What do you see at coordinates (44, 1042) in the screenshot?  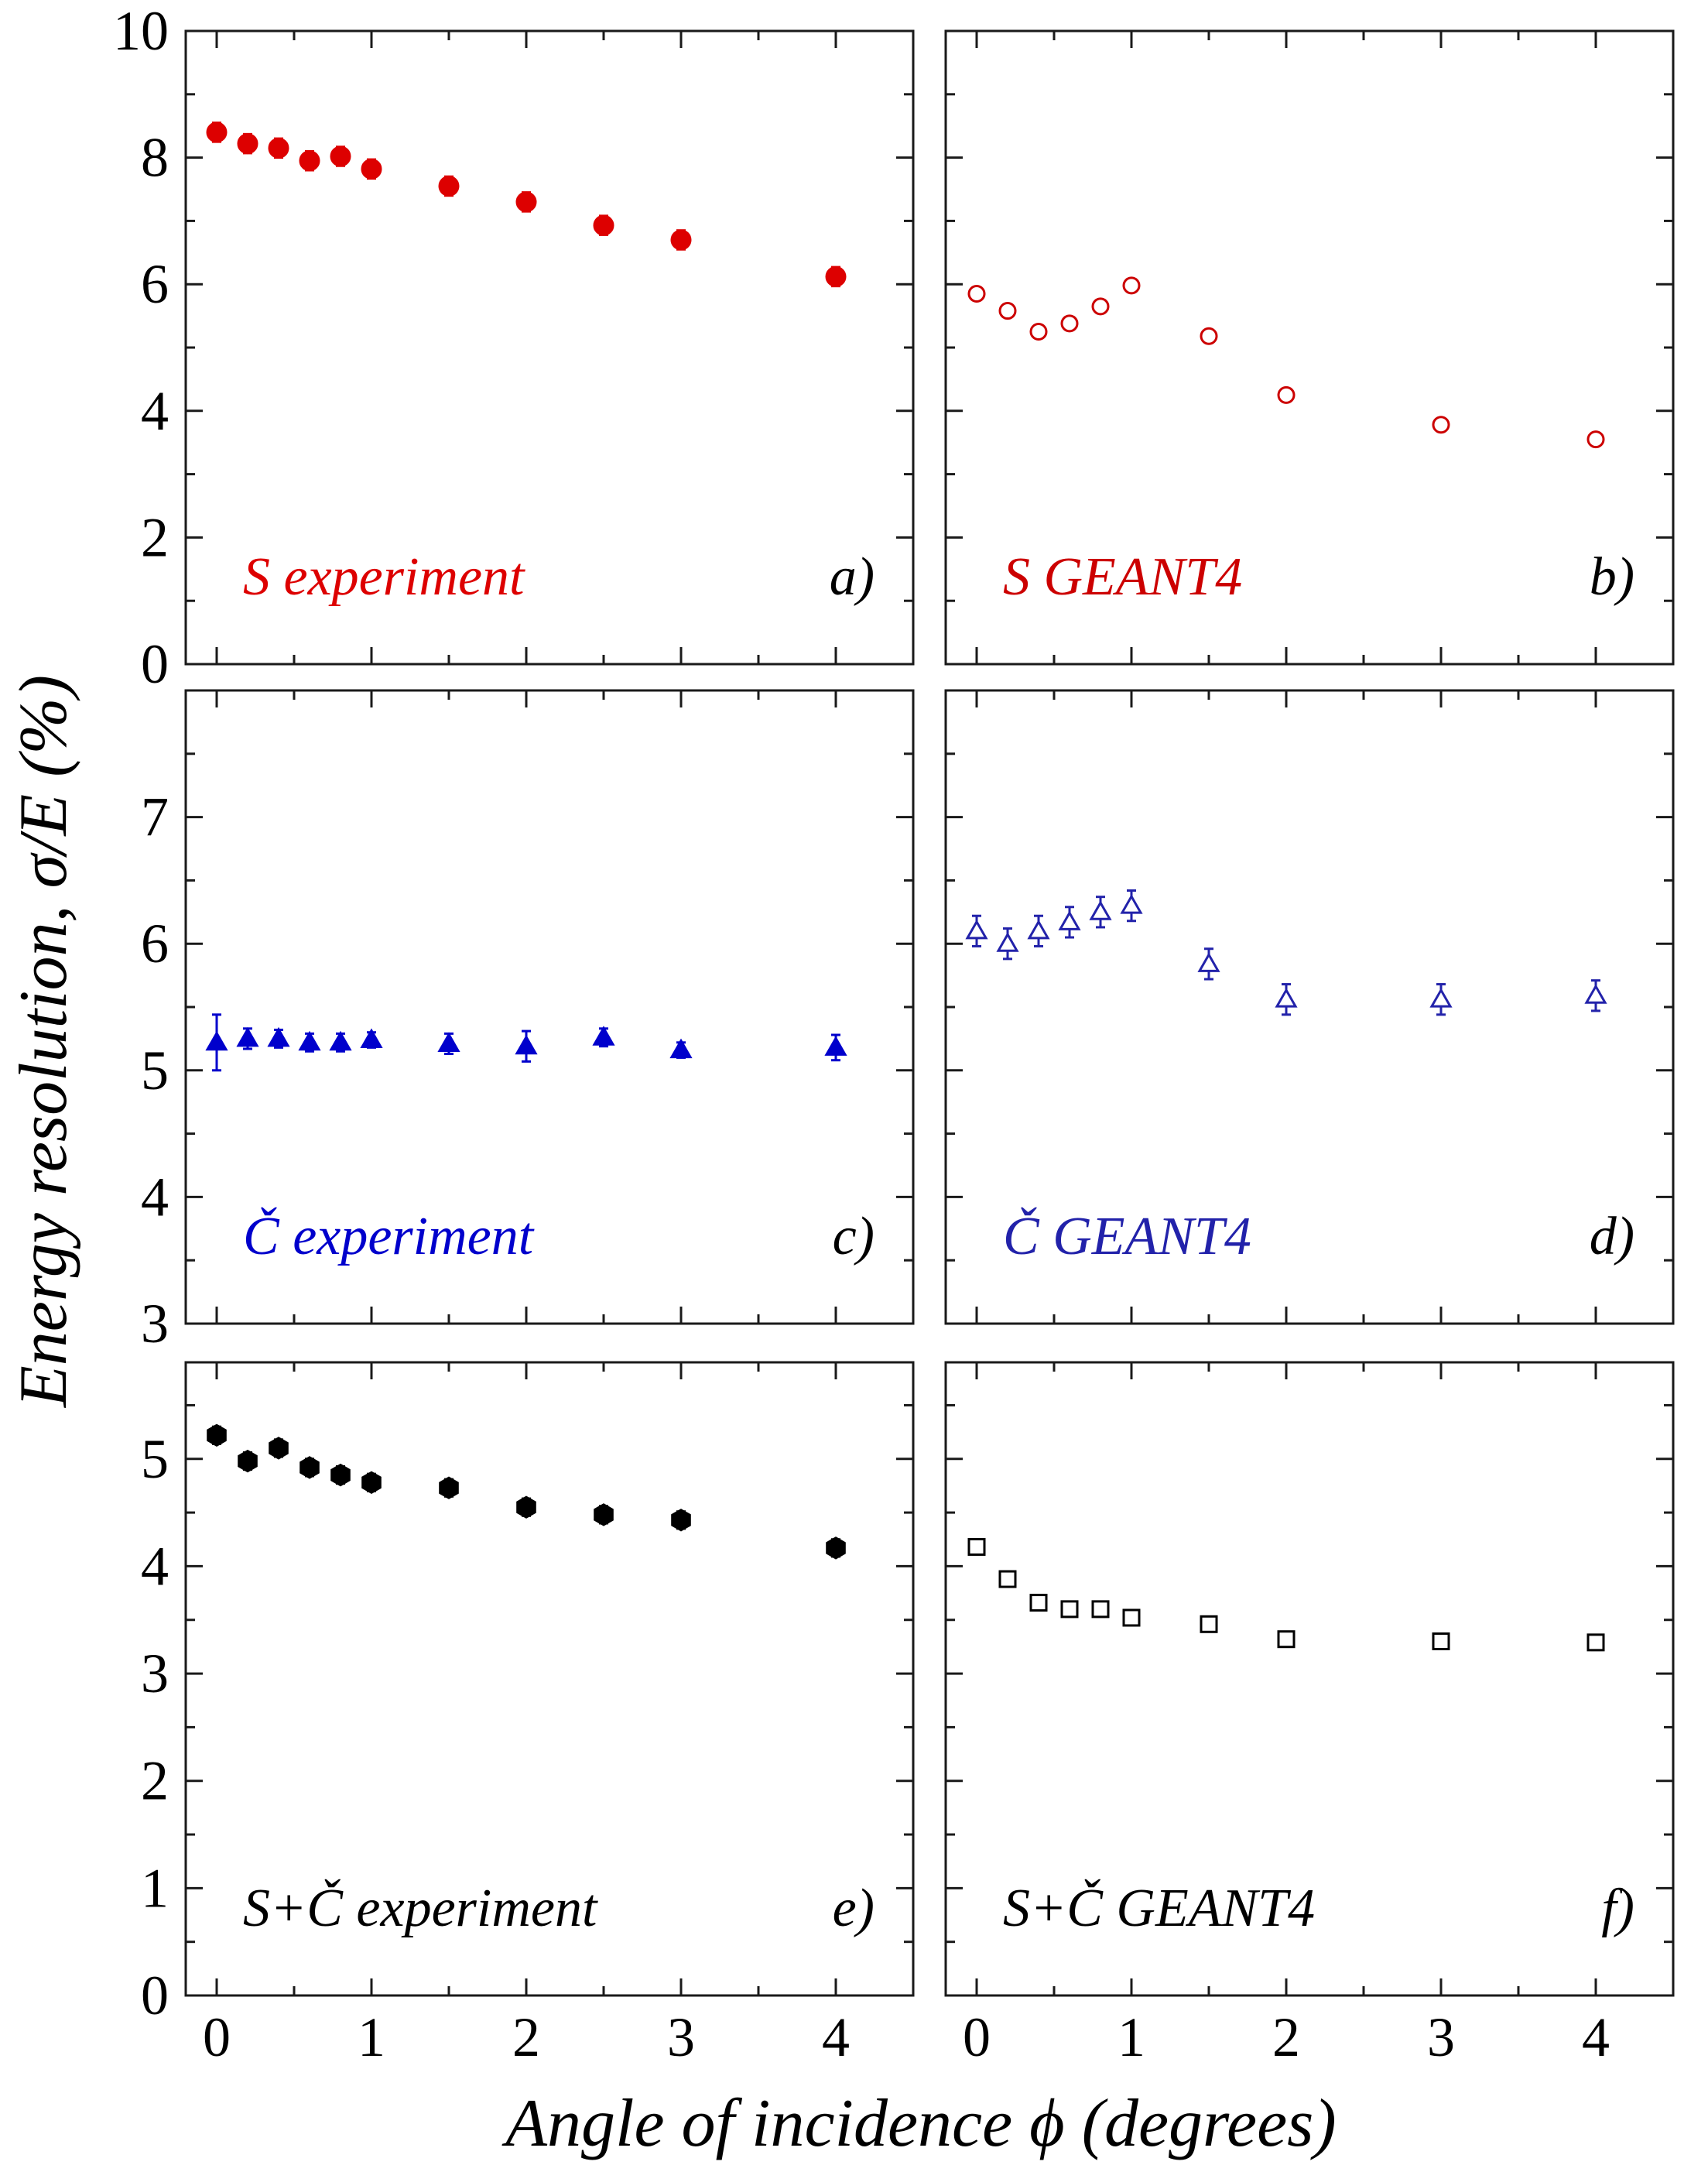 I see `y-axis-label: Energy resolution, σ/E (%)` at bounding box center [44, 1042].